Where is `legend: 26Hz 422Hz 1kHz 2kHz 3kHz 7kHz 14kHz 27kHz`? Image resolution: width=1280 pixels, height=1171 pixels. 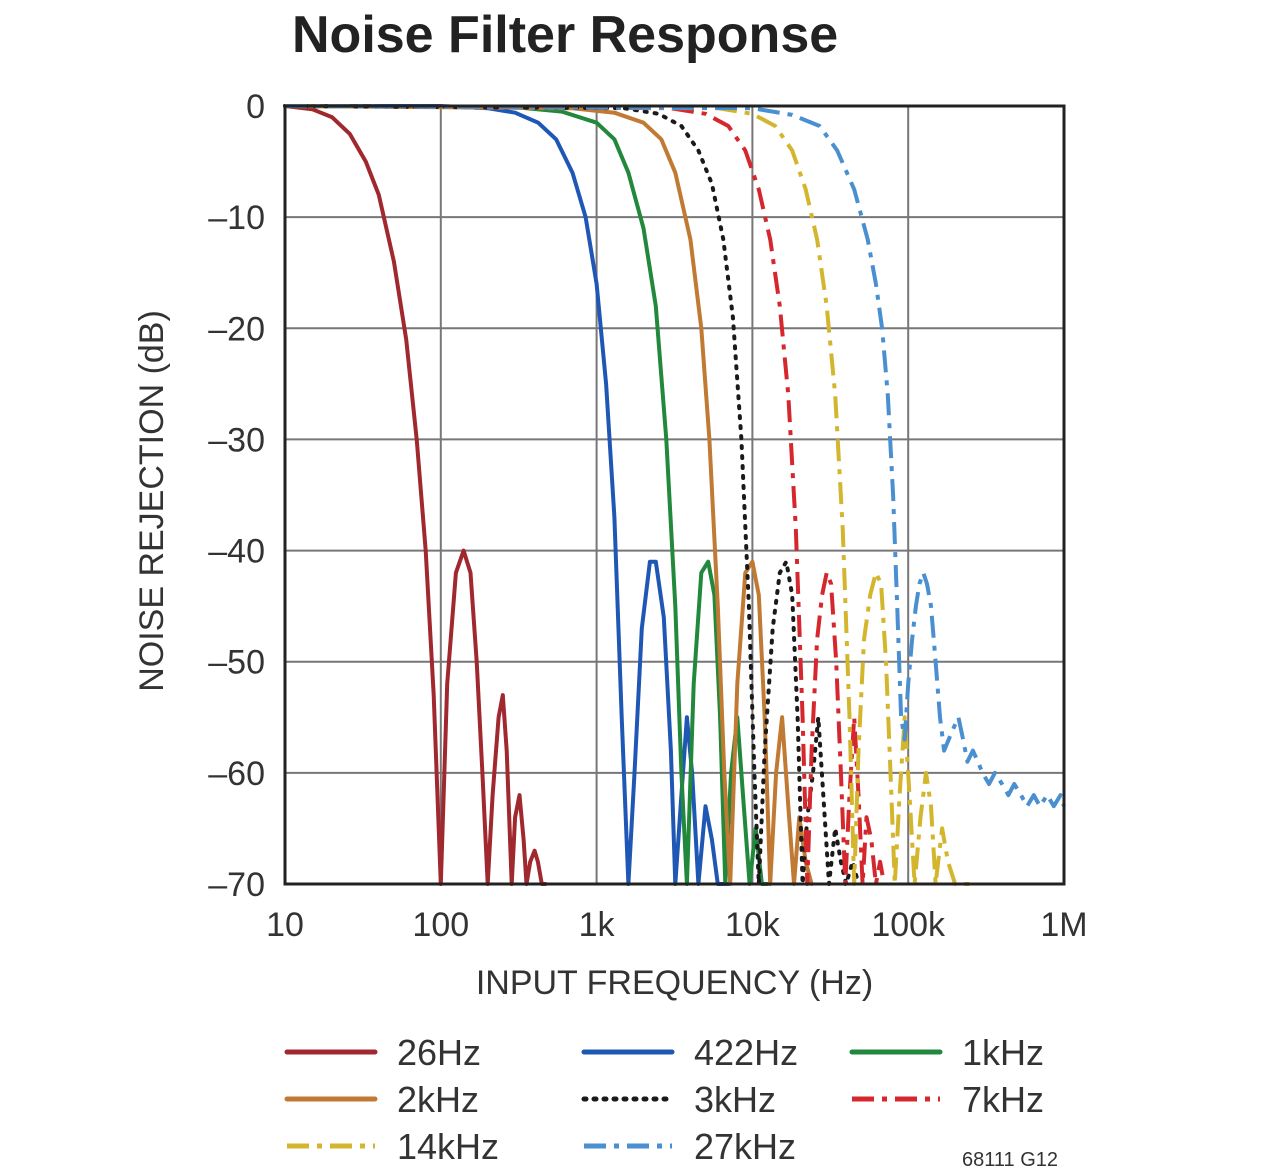
legend: 26Hz 422Hz 1kHz 2kHz 3kHz 7kHz 14kHz 27kHz is located at coordinates (664, 1099).